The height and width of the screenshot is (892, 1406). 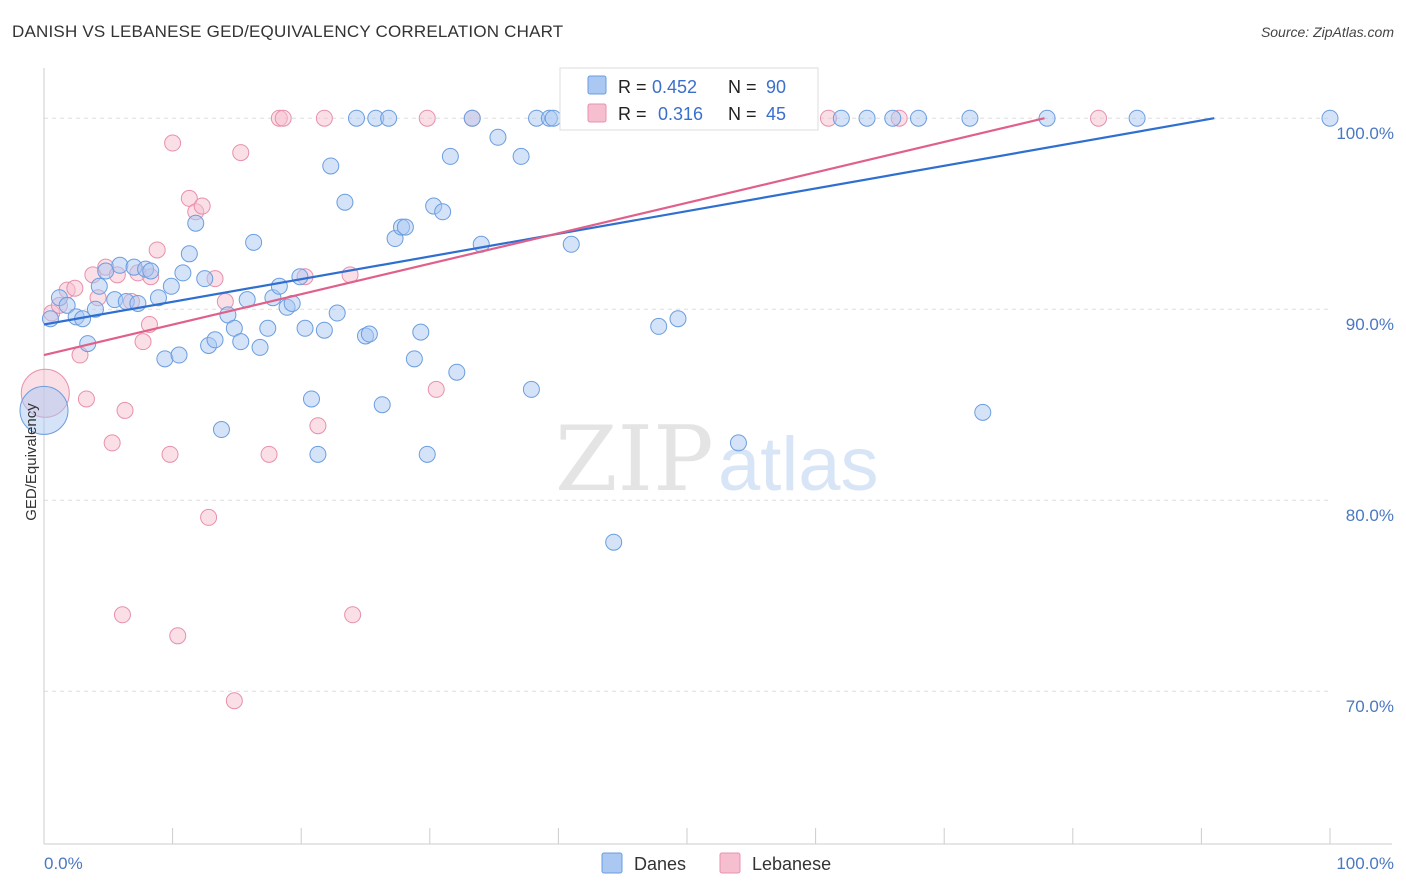 What do you see at coordinates (660, 864) in the screenshot?
I see `bottom-legend-danes-label: Danes` at bounding box center [660, 864].